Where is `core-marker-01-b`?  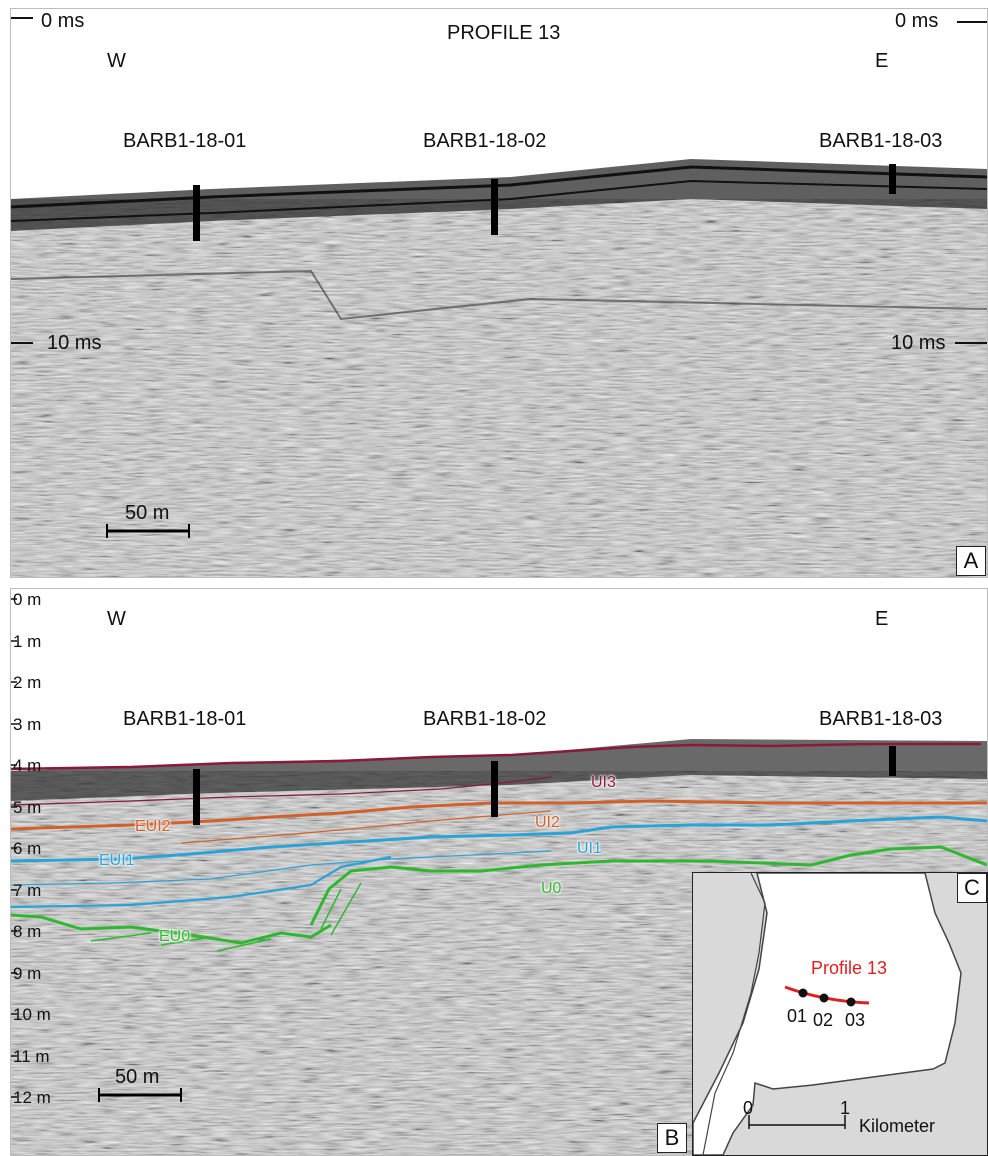
core-marker-01-b is located at coordinates (196, 797).